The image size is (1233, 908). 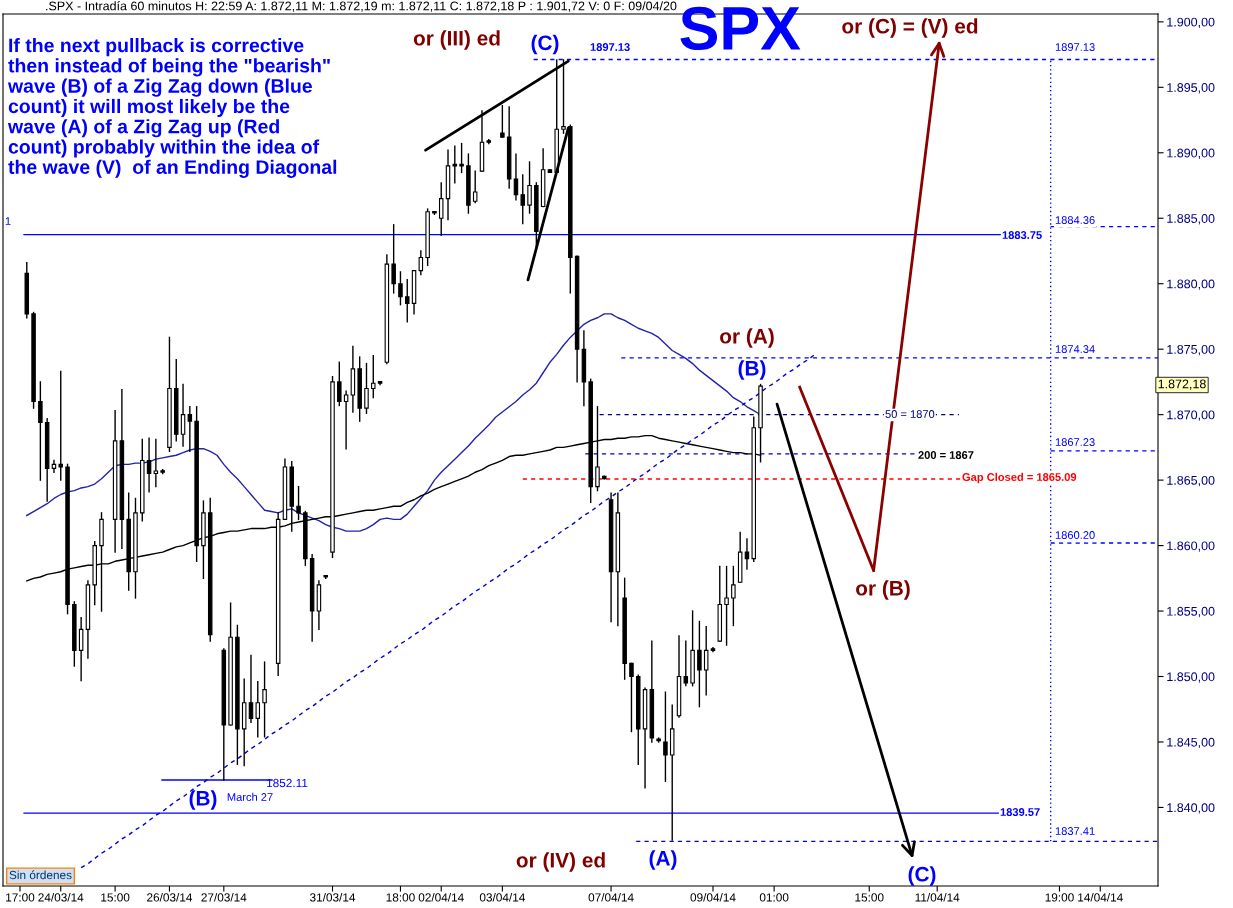 What do you see at coordinates (40, 875) in the screenshot?
I see `annotation: Sin órdenes` at bounding box center [40, 875].